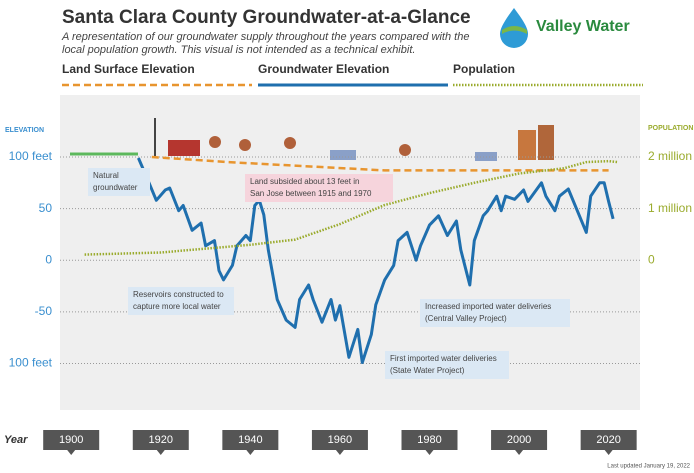  I want to click on x-axis-title: Year, so click(16, 440).